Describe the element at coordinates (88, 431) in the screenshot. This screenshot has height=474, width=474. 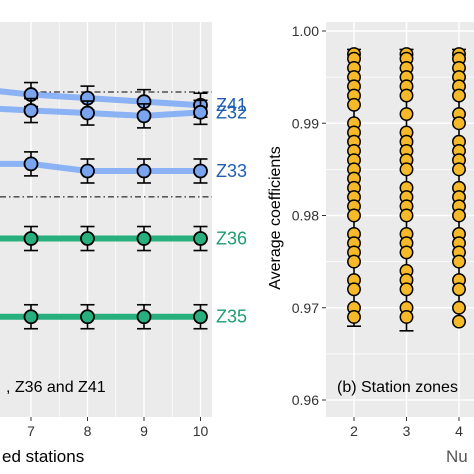
I see `x-tick-label: 8` at that location.